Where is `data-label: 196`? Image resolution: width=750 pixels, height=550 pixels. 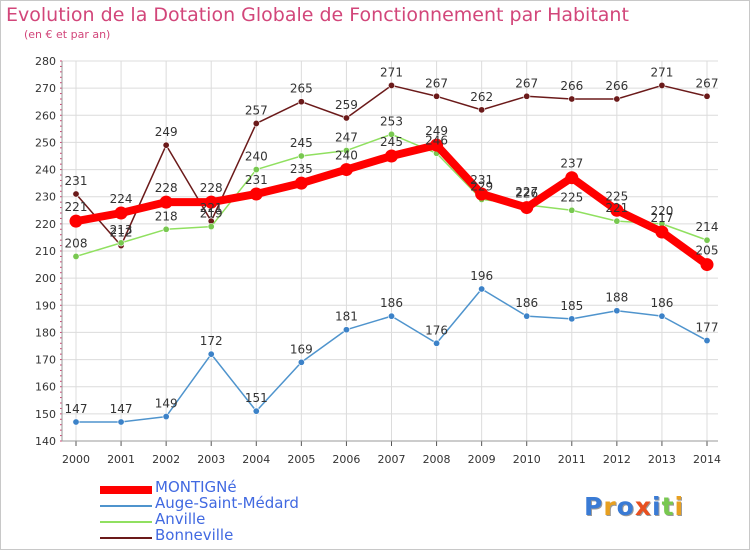 data-label: 196 is located at coordinates (481, 276).